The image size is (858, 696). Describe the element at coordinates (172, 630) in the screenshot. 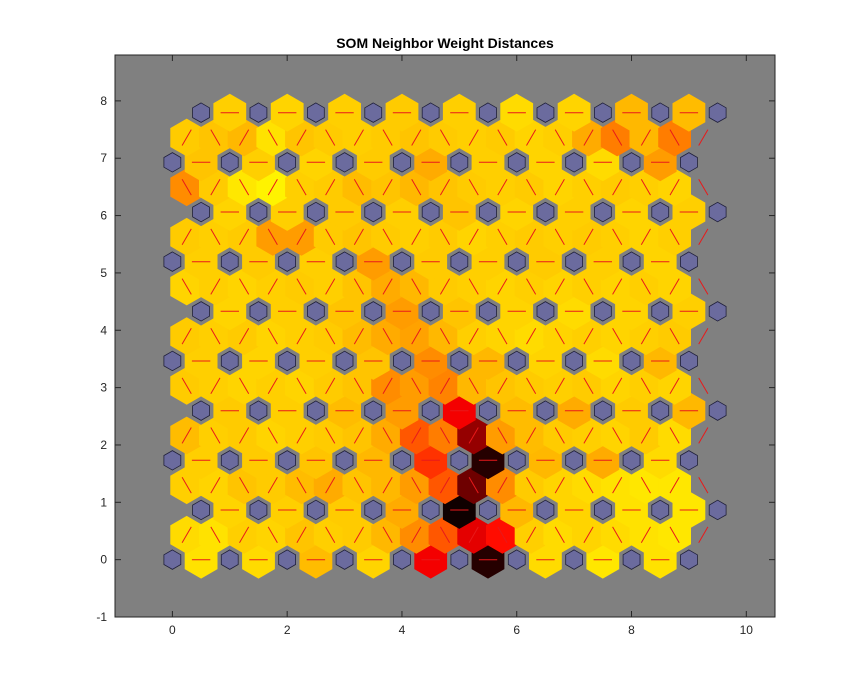

I see `x-tick-label: 0` at that location.